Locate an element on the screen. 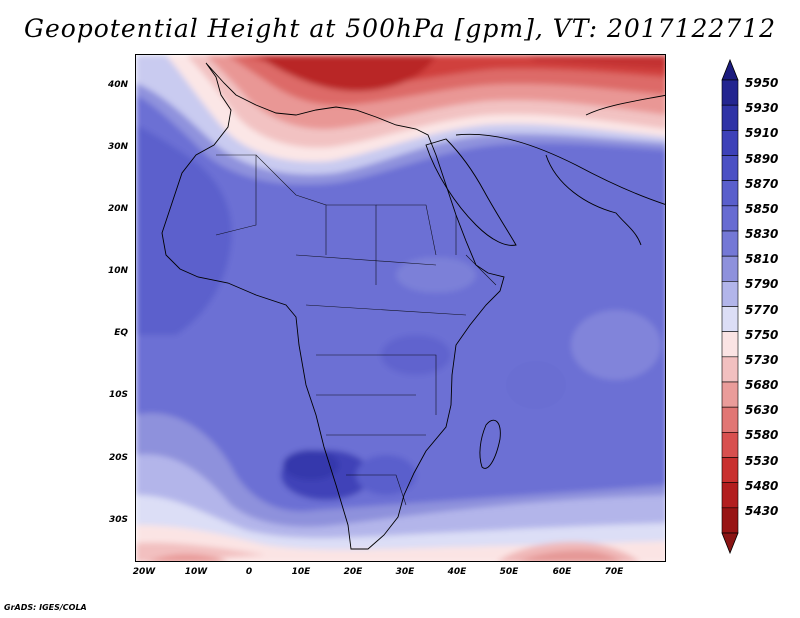 The width and height of the screenshot is (800, 618). colorbar-label: 5630 is located at coordinates (762, 410).